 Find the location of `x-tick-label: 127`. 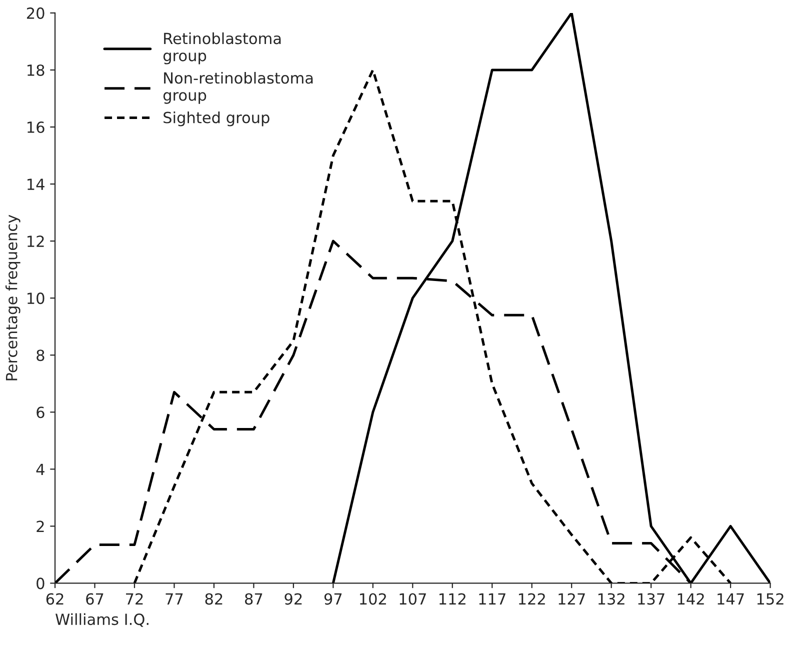

x-tick-label: 127 is located at coordinates (571, 599).